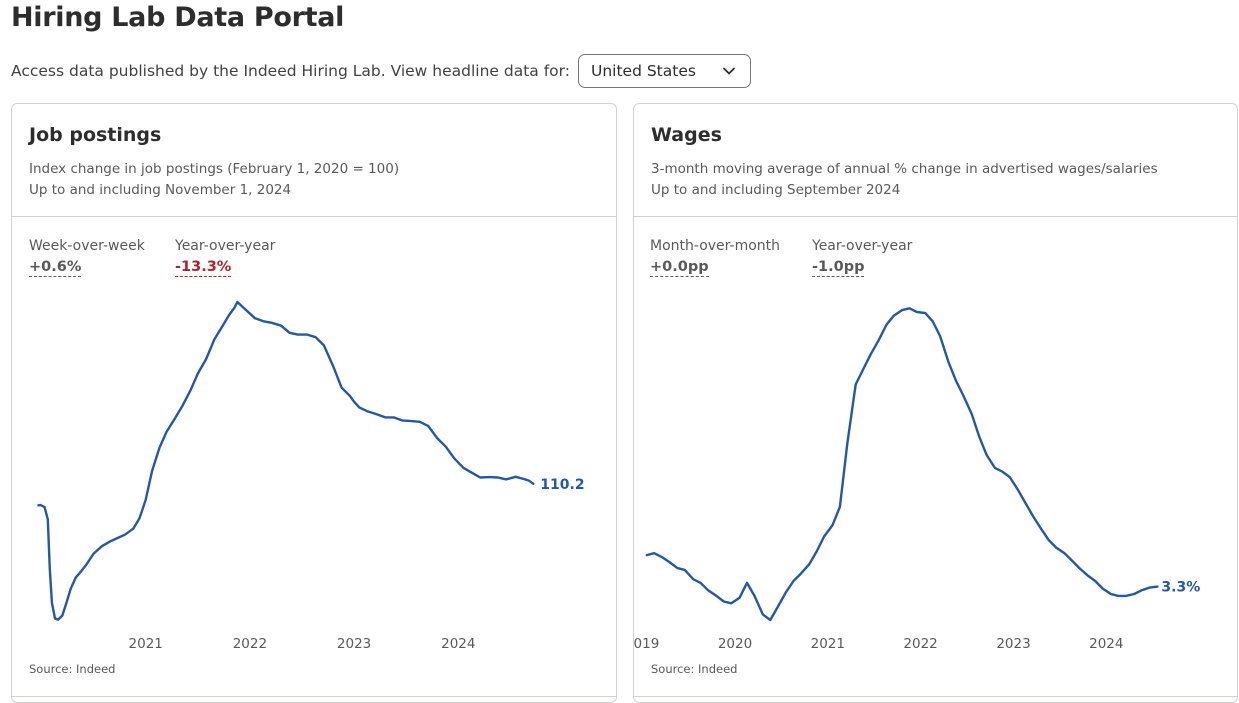 Image resolution: width=1239 pixels, height=703 pixels. I want to click on metric-year-over-year: Year-over-year -13.3%, so click(225, 257).